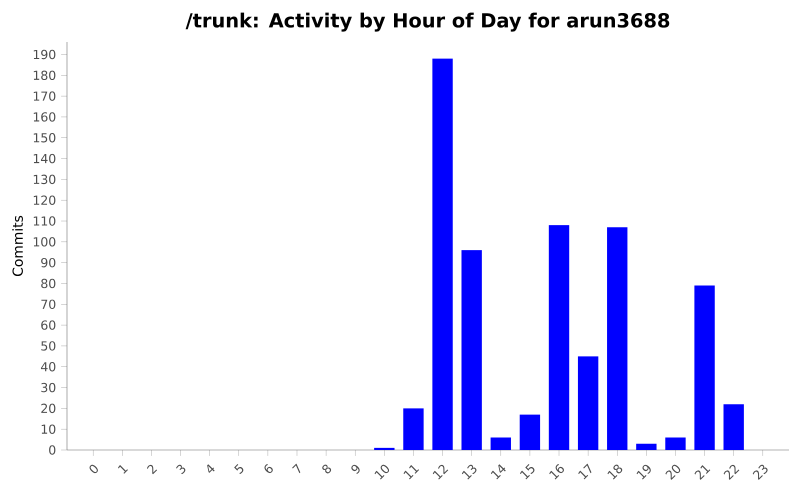 This screenshot has width=800, height=500. Describe the element at coordinates (556, 472) in the screenshot. I see `x-tick-label: 16` at that location.